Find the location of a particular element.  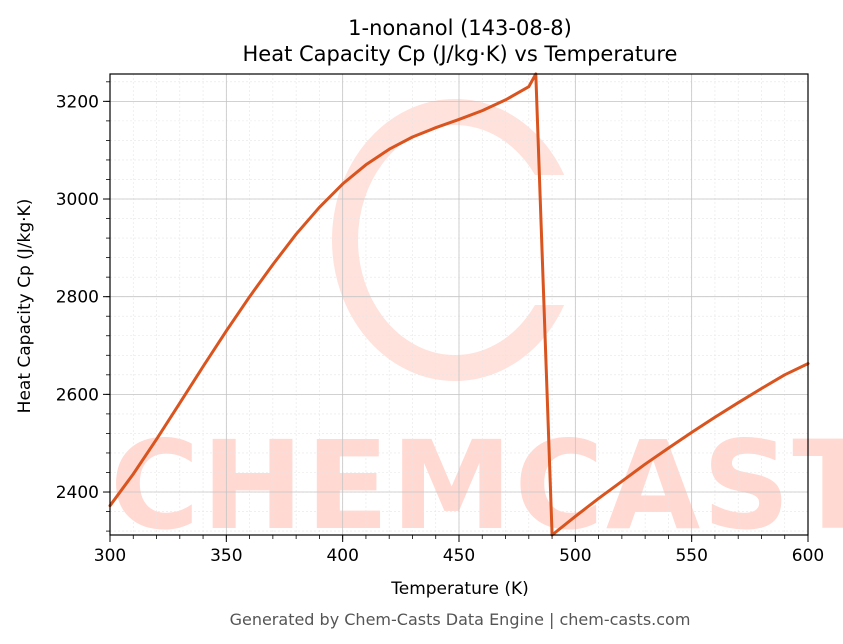

y-tick-label: 2600 is located at coordinates (77, 395).